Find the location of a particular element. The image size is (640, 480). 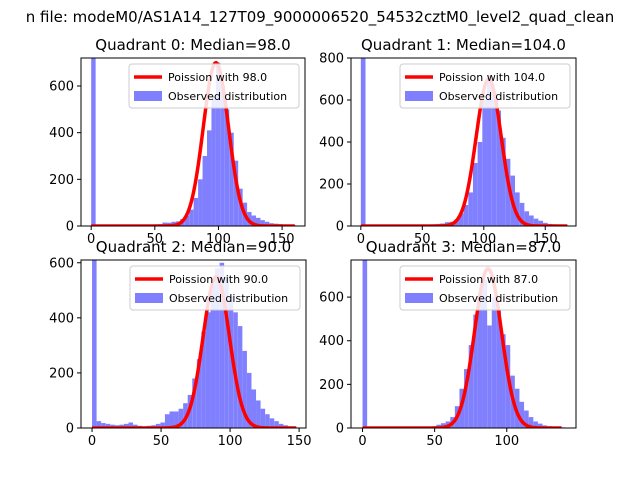

legend: Poission with 104.0 Observed distribution is located at coordinates (485, 86).